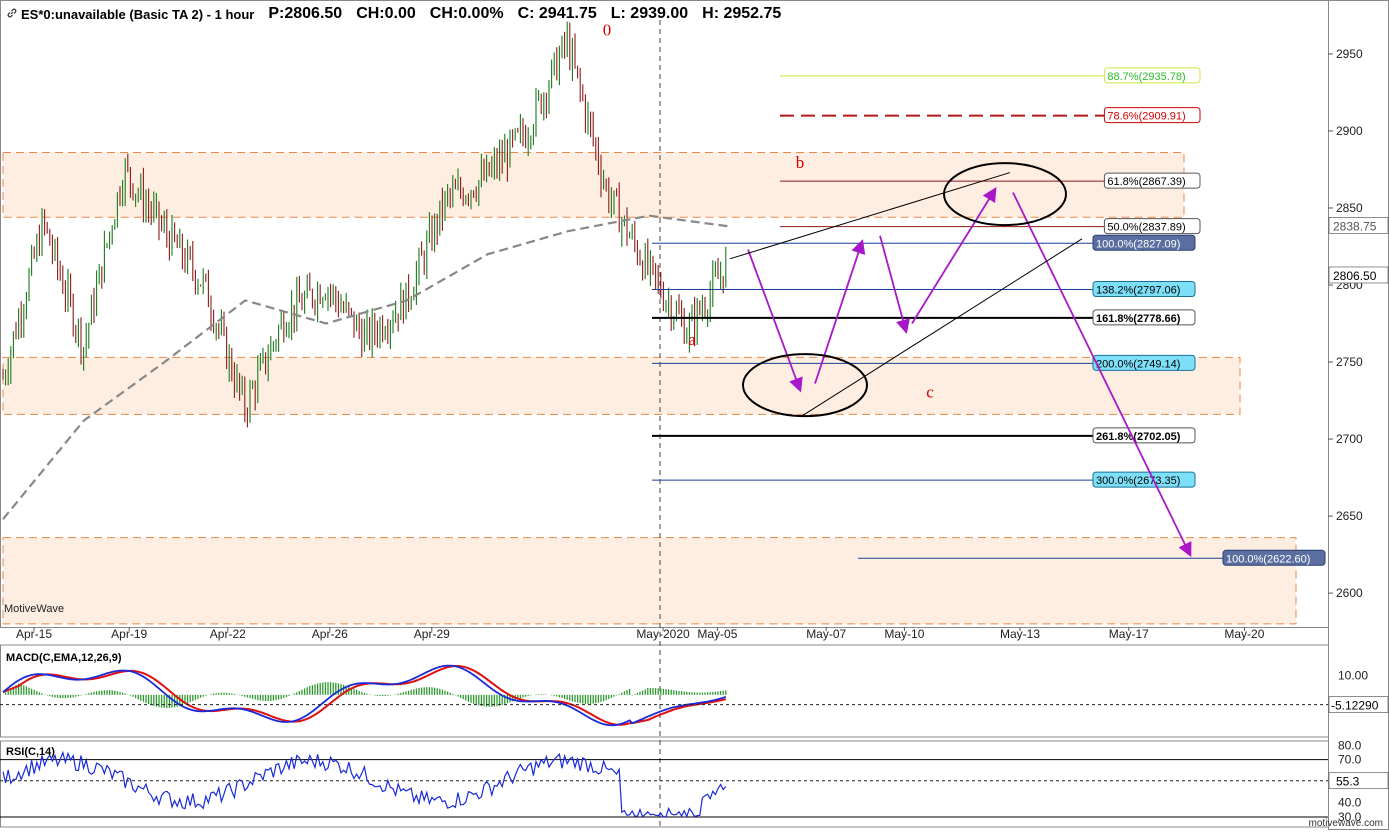 The image size is (1389, 835). Describe the element at coordinates (466, 13) in the screenshot. I see `change-percent-readout: CH:0.00%` at that location.